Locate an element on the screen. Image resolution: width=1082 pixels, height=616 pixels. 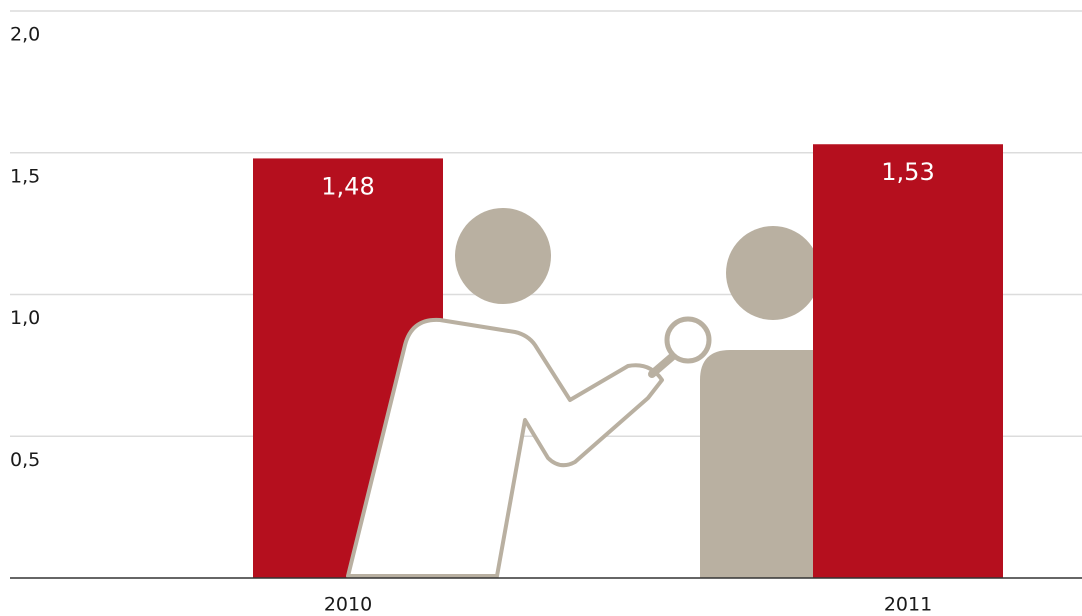
back-person is located at coordinates (765, 402).